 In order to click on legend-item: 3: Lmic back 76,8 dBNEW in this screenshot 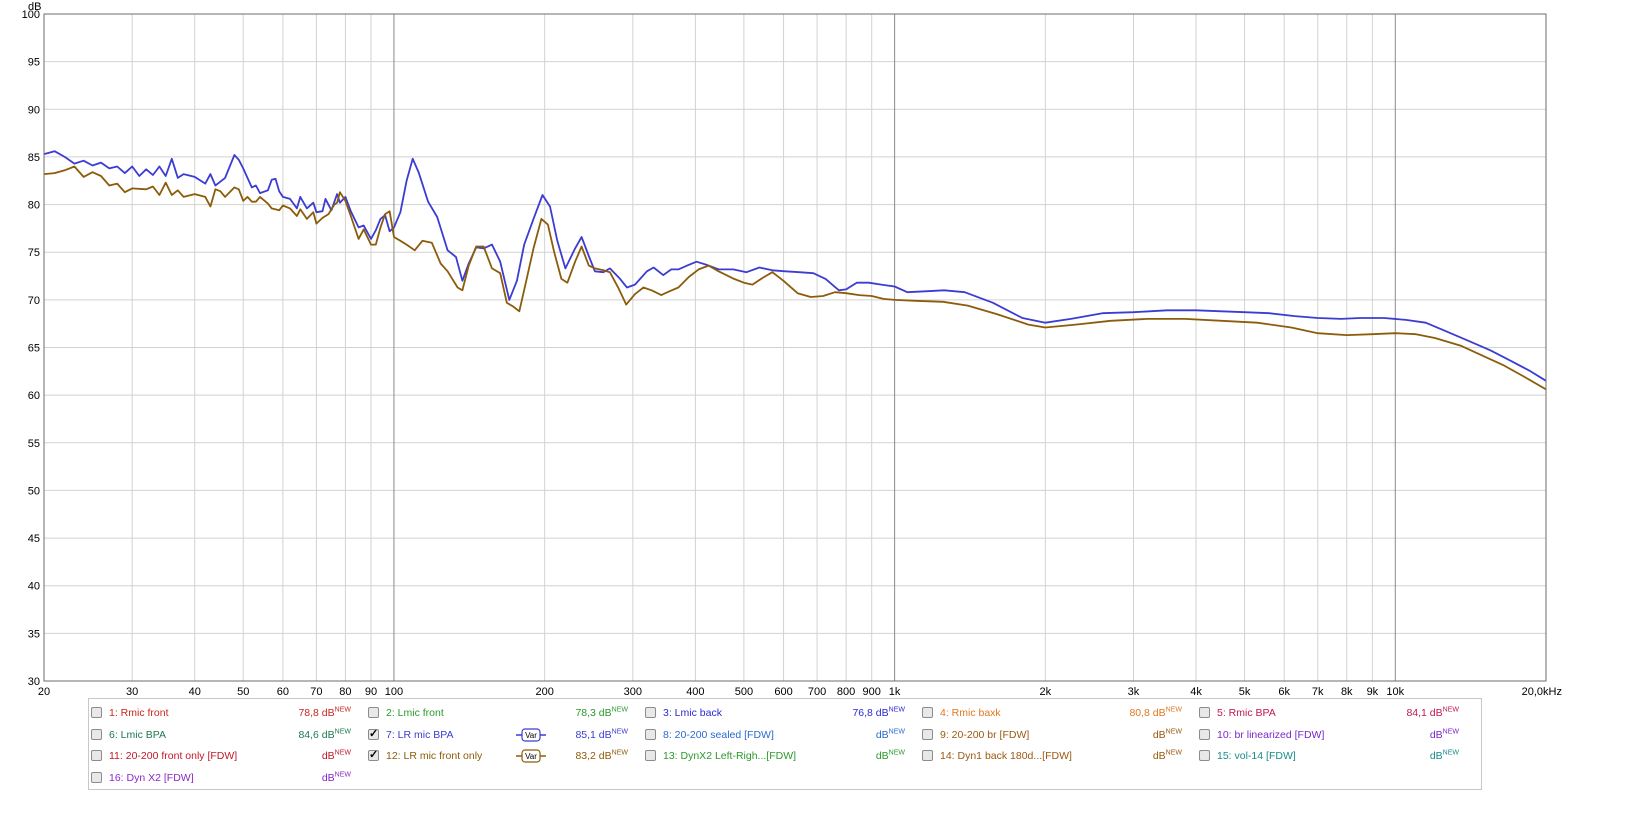, I will do `click(775, 713)`.